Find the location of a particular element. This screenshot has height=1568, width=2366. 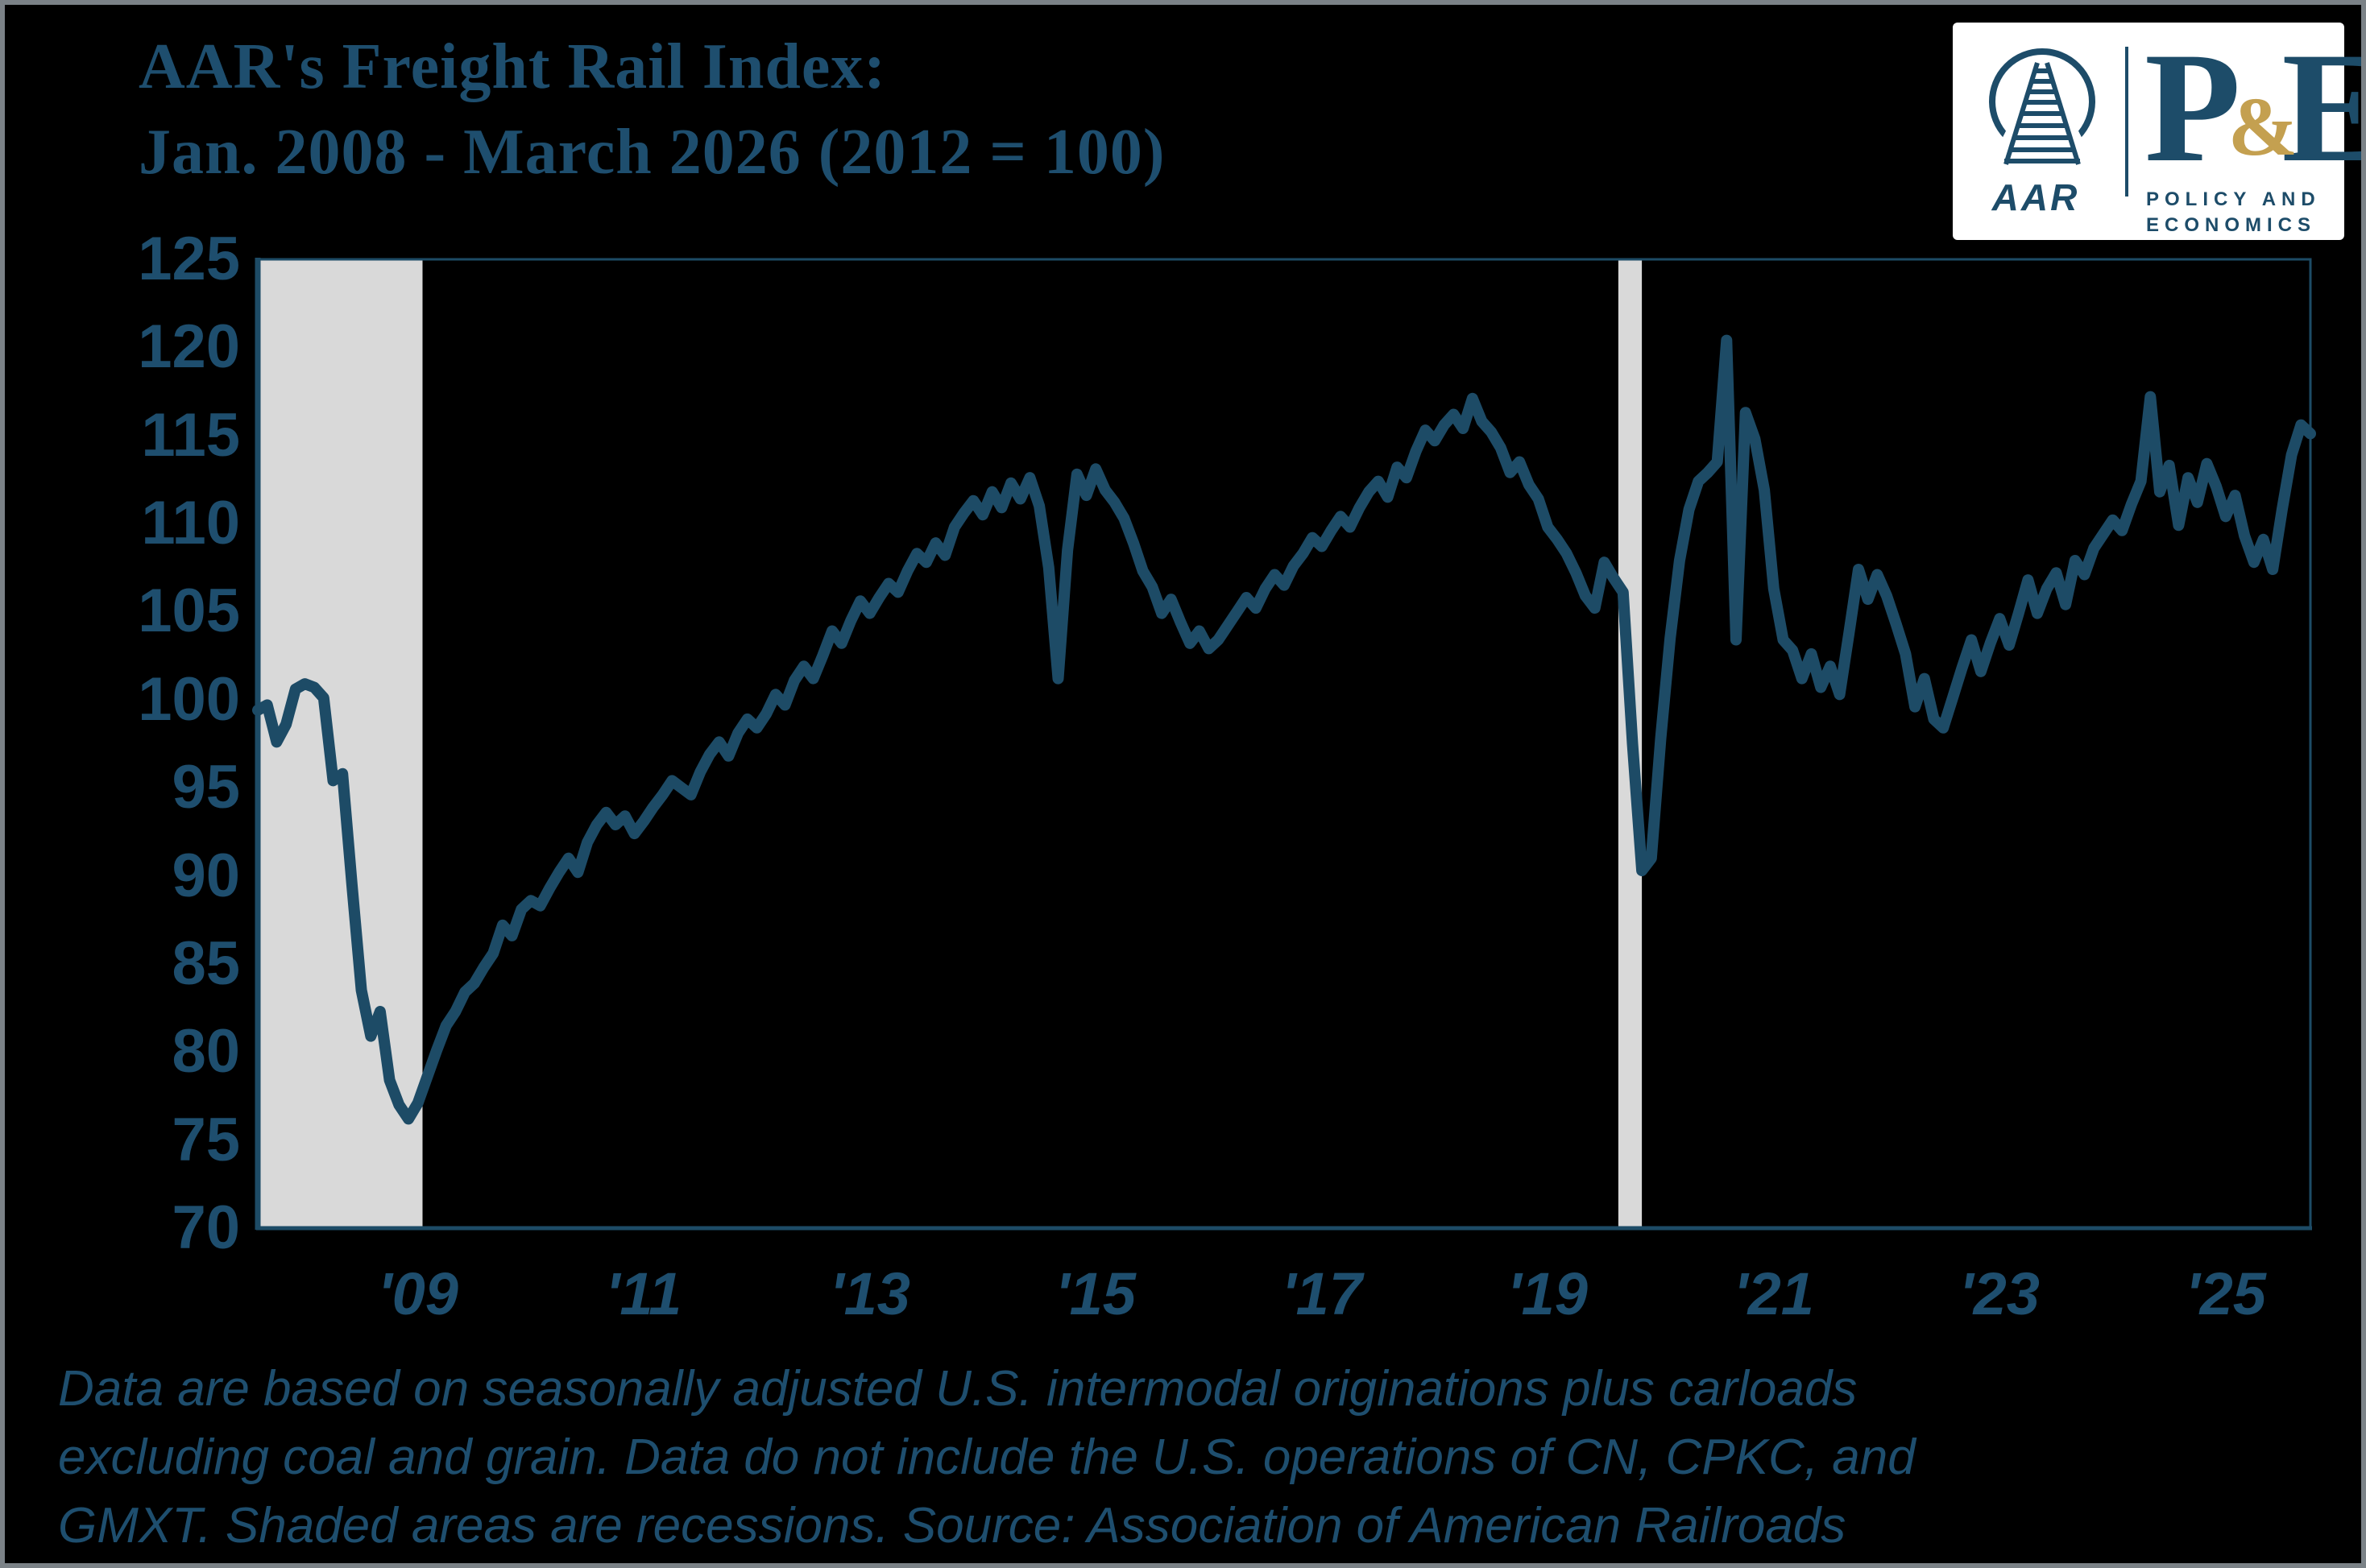

y-axis-label: 110 is located at coordinates (190, 523).